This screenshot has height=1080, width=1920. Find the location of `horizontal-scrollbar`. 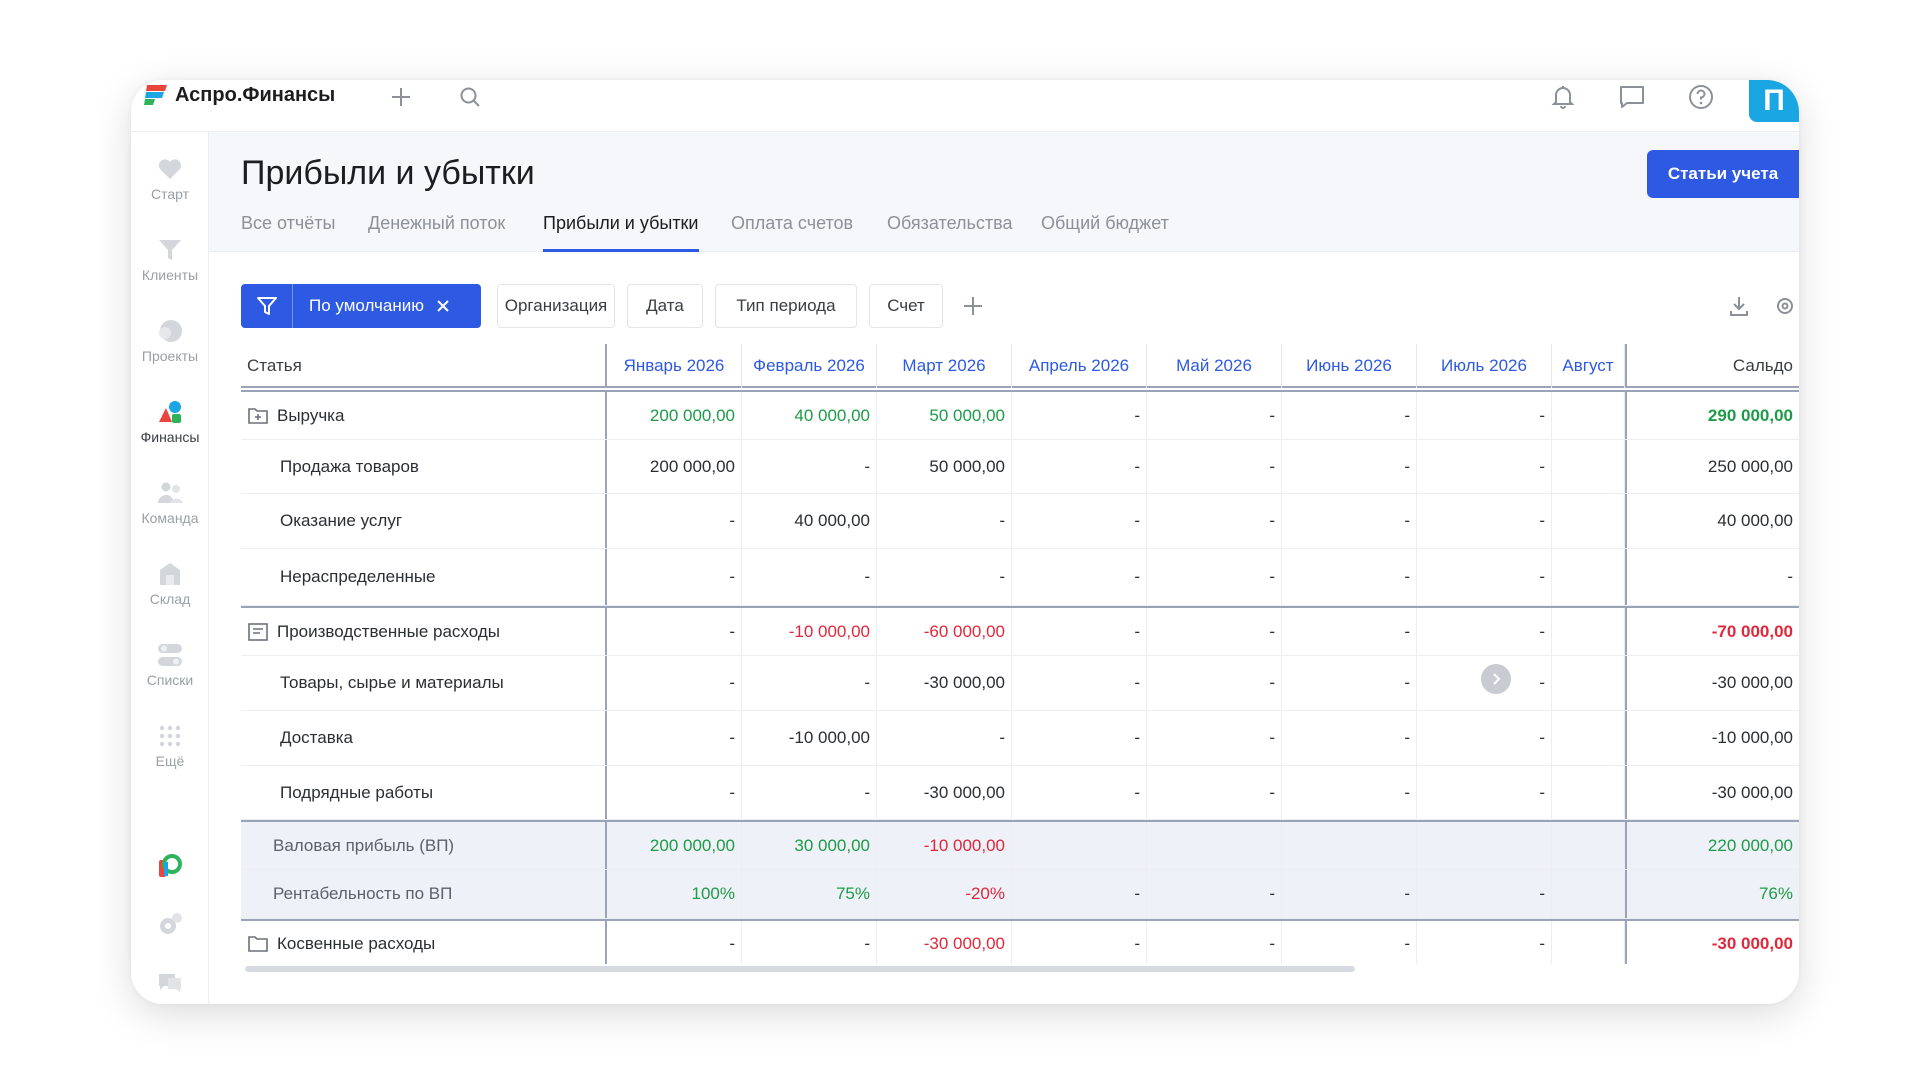

horizontal-scrollbar is located at coordinates (800, 969).